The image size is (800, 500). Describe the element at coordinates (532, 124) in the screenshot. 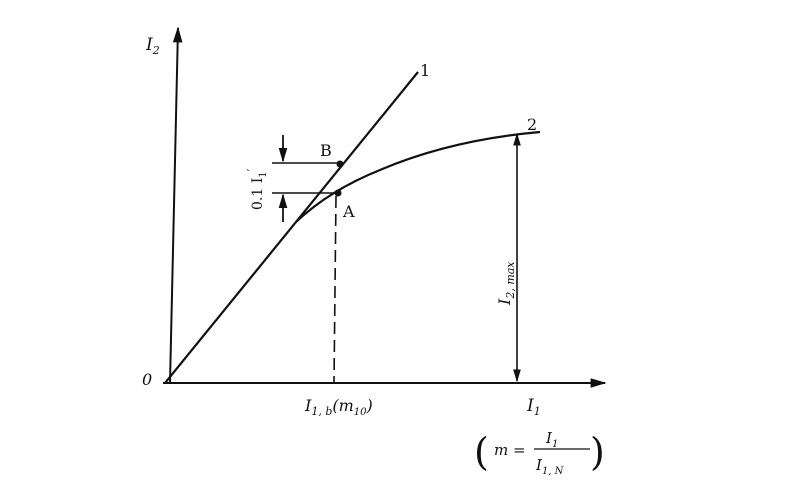

I see `curve-2-label: 2` at that location.